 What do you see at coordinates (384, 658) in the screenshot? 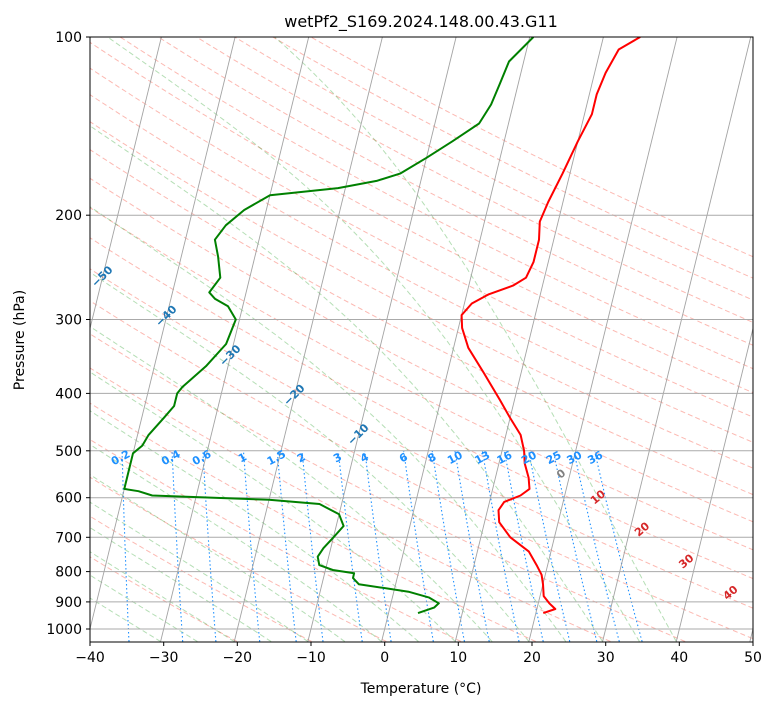
I see `x-tick-label: 0` at bounding box center [384, 658].